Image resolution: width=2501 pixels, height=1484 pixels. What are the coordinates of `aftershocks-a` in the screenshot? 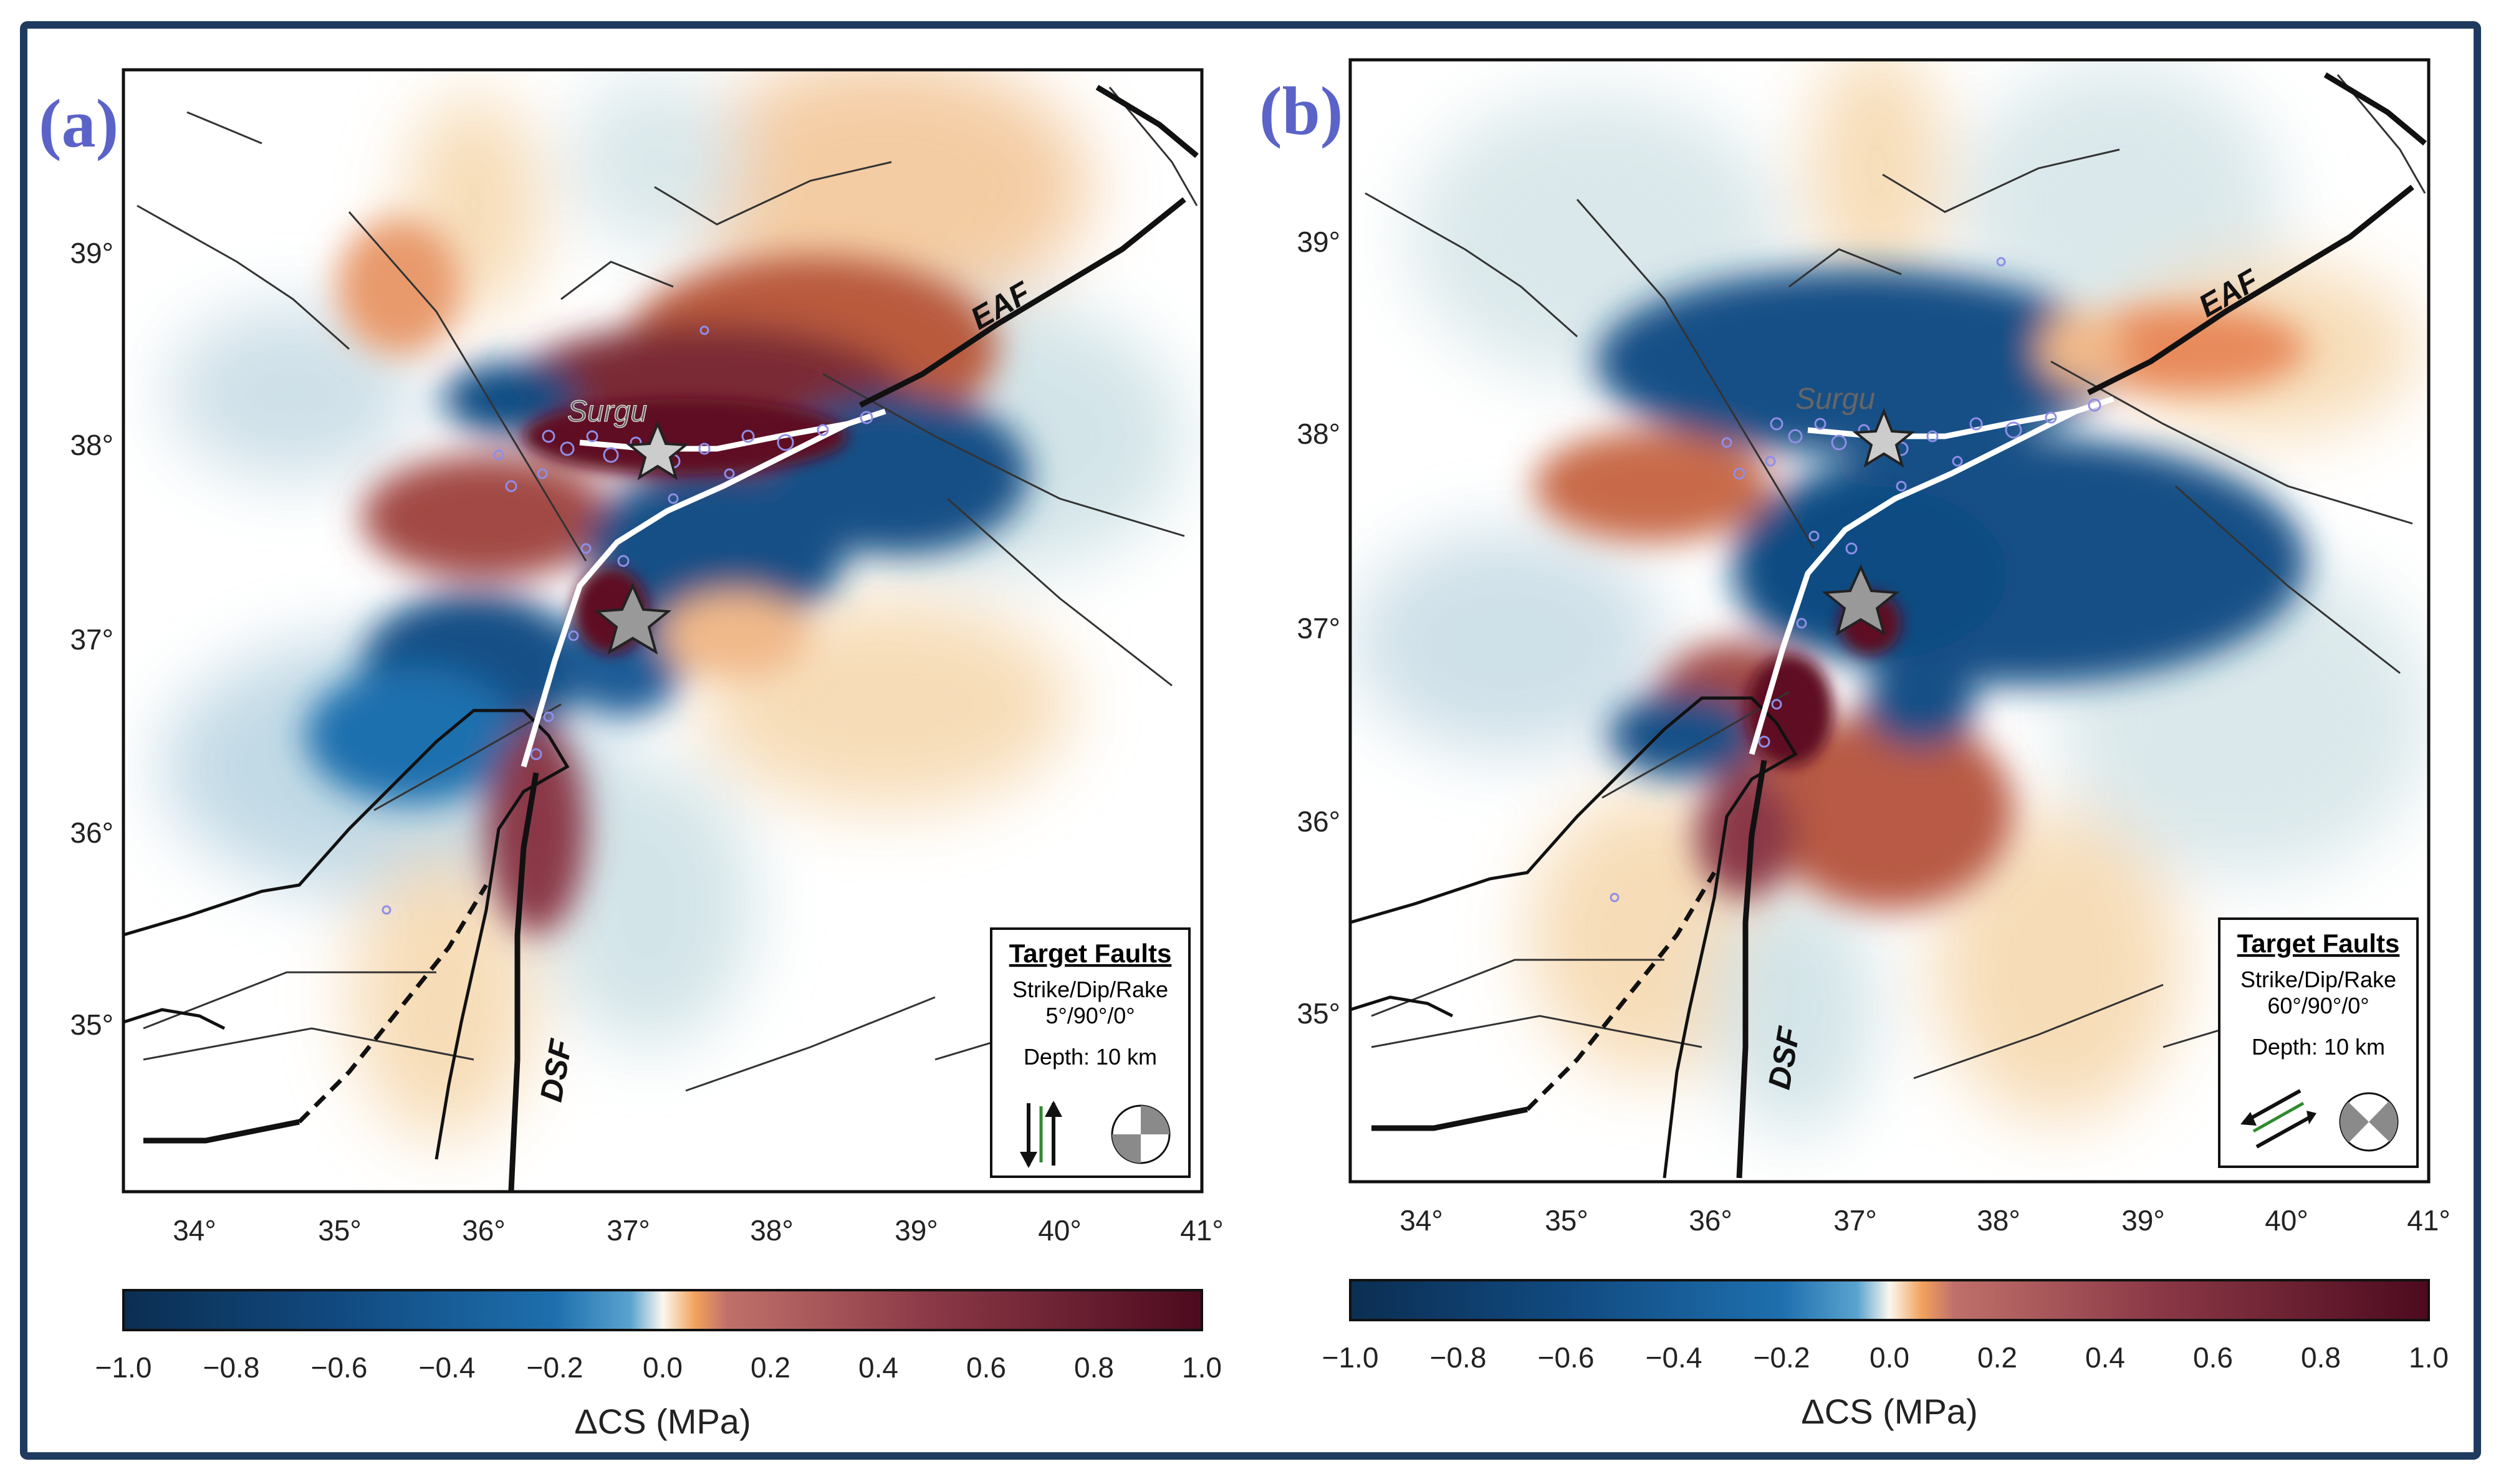 It's located at (627, 620).